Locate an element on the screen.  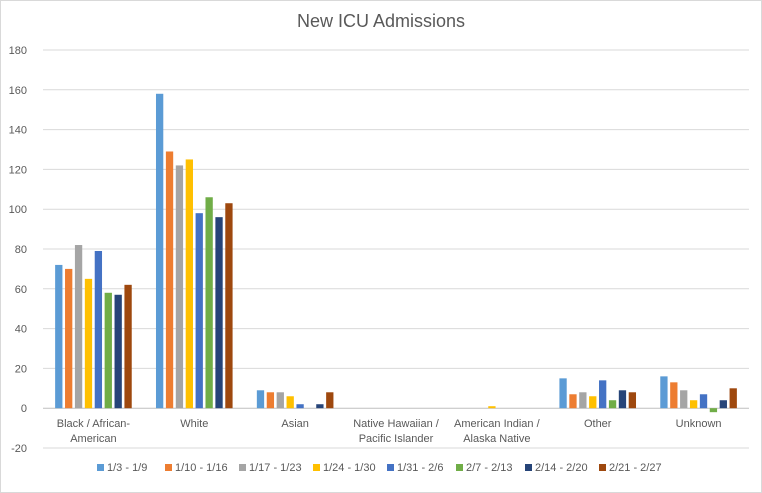
y-tick-label: 160 is located at coordinates (18, 91).